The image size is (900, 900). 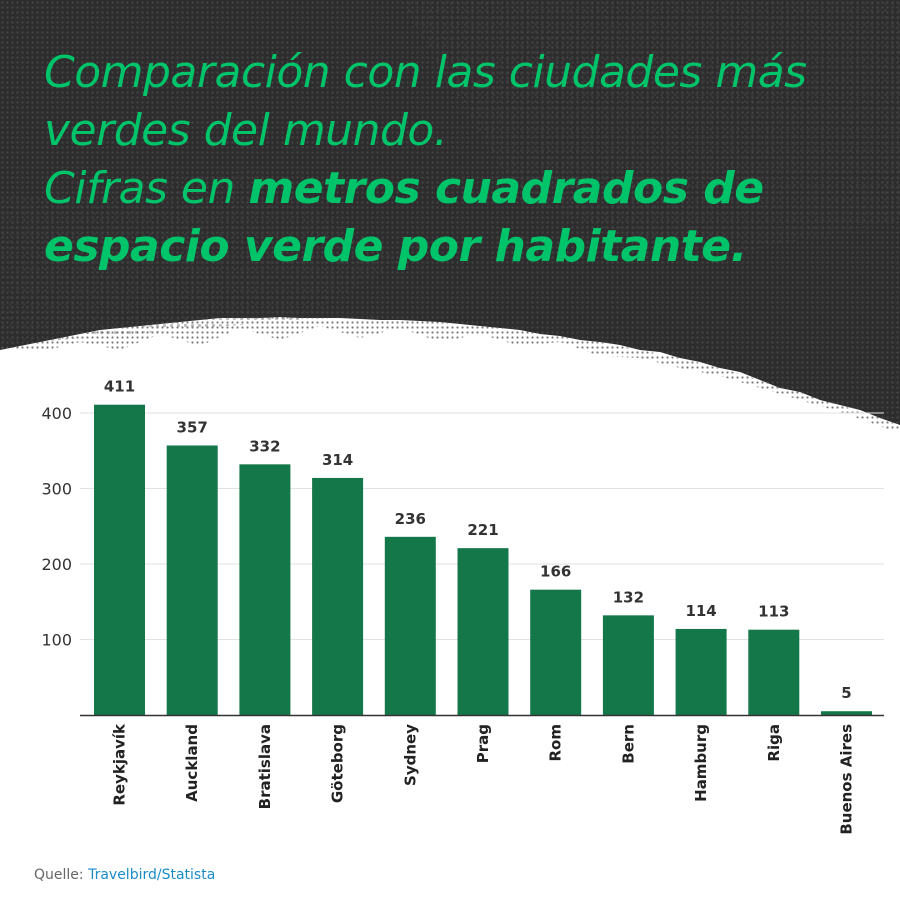 I want to click on hero-speckle-edge, so click(x=450, y=373).